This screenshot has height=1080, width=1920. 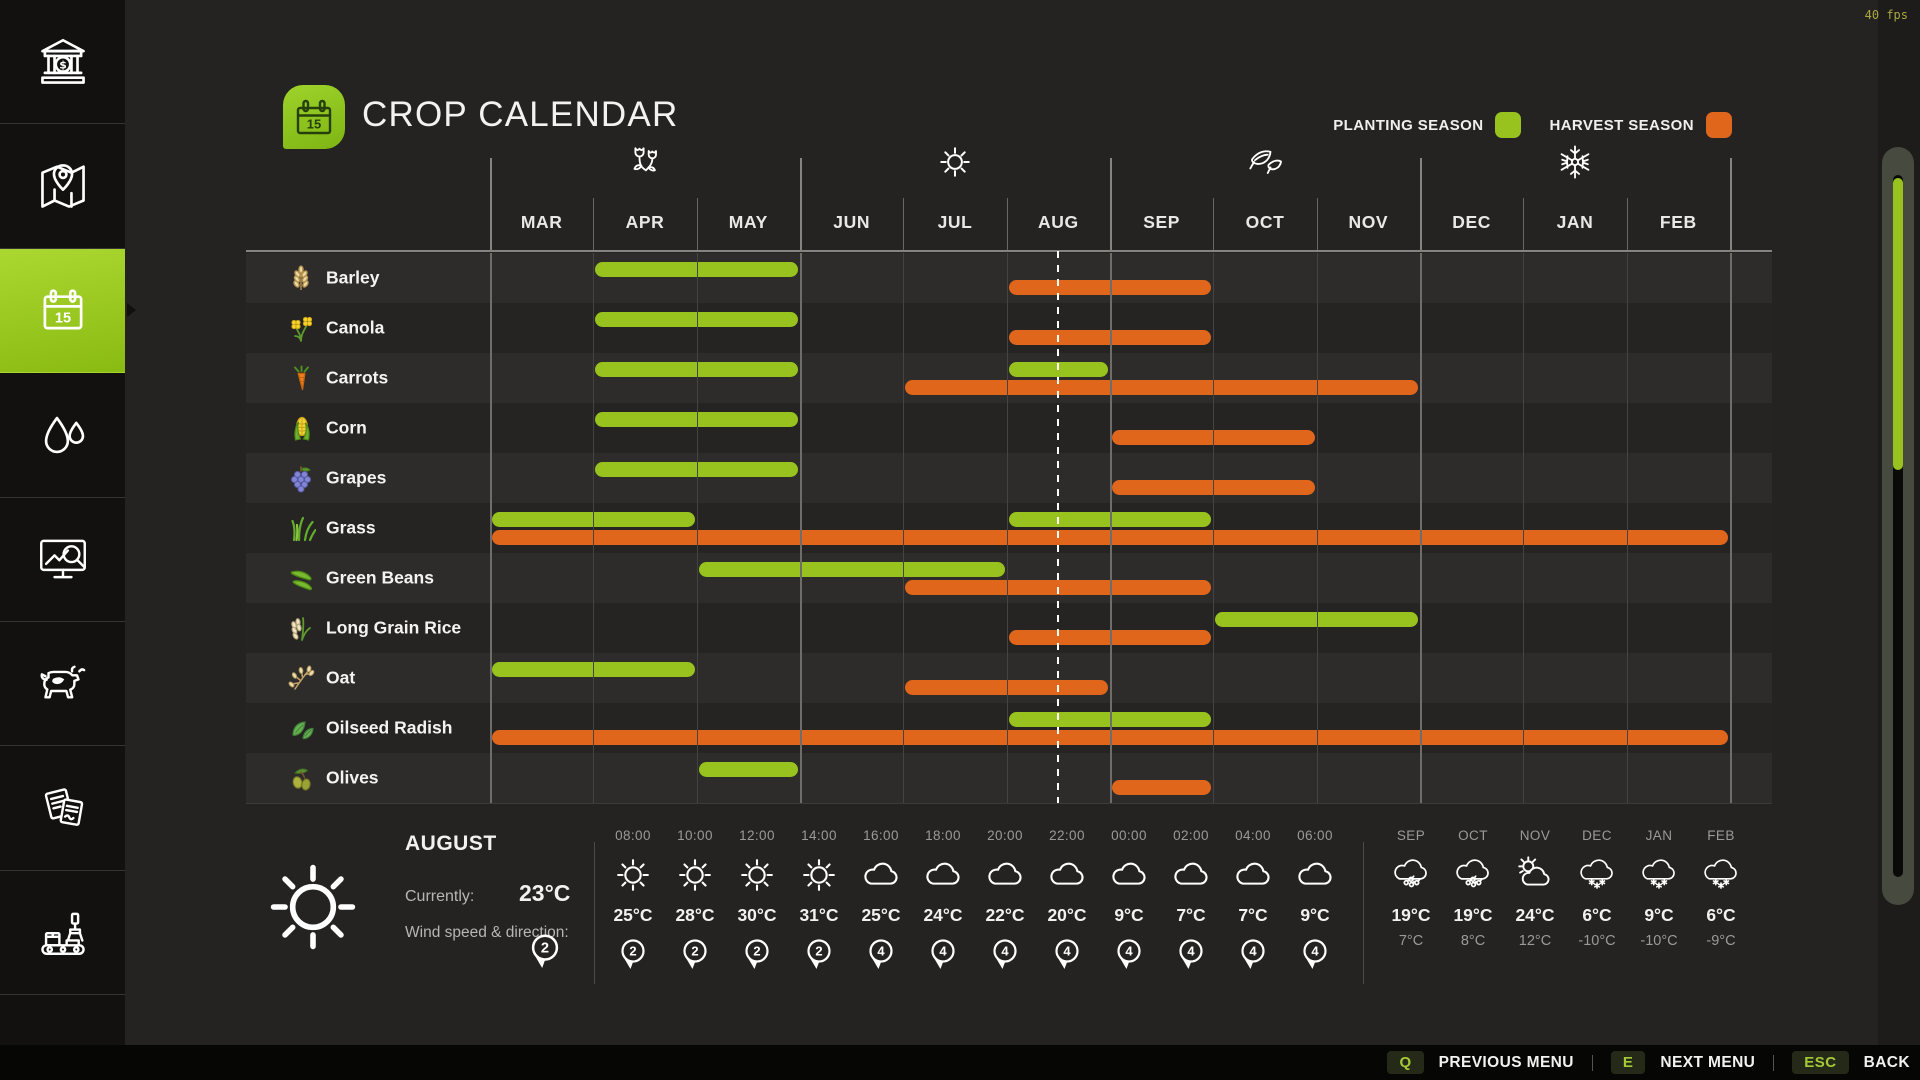 What do you see at coordinates (1659, 888) in the screenshot?
I see `monthly-forecast-column: JAN 9°C -10°C` at bounding box center [1659, 888].